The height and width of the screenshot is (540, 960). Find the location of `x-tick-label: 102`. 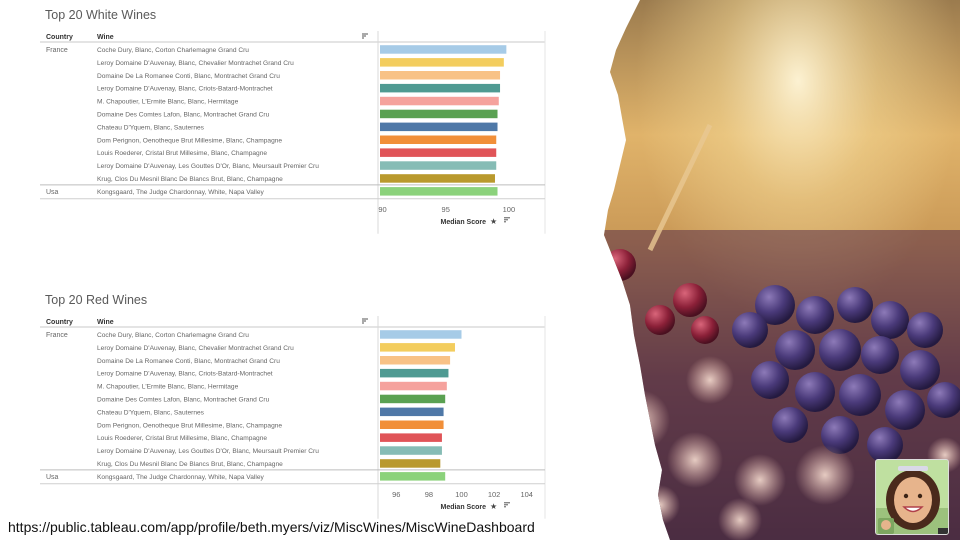

x-tick-label: 102 is located at coordinates (494, 494).